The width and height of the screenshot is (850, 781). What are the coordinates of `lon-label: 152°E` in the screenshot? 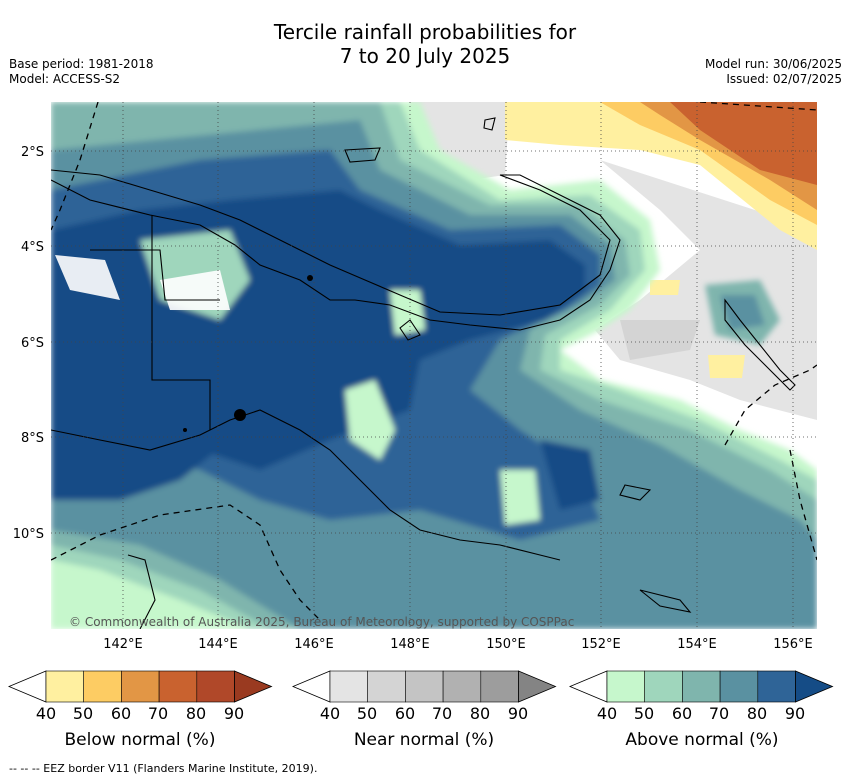 It's located at (601, 644).